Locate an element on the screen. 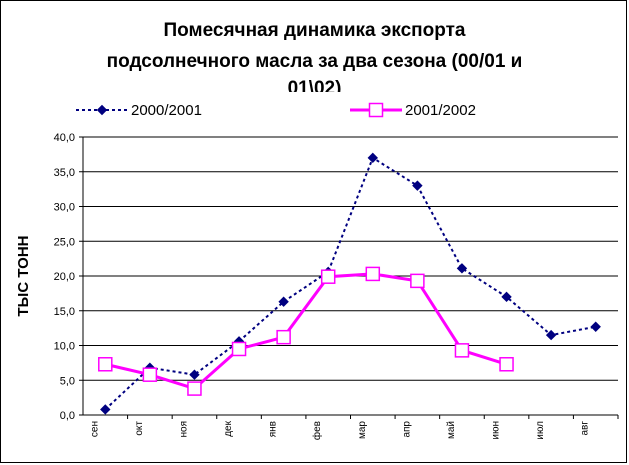 This screenshot has width=629, height=465. x-tick-label: янв is located at coordinates (273, 429).